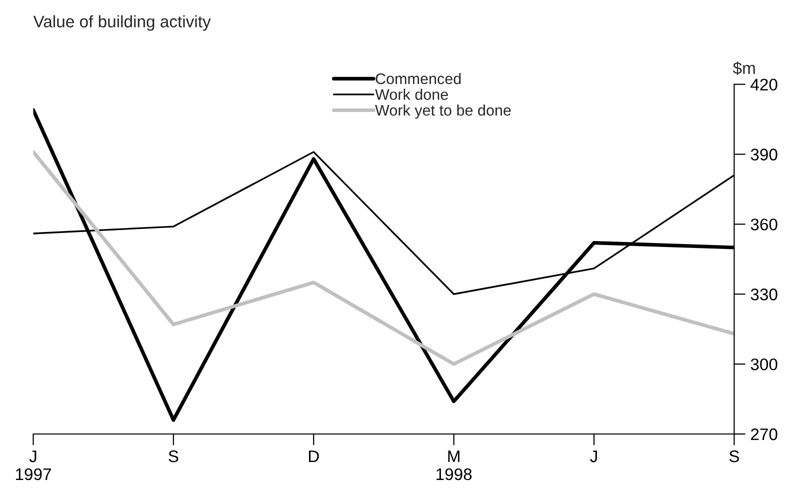 The width and height of the screenshot is (792, 496). I want to click on y-tick-label: 270, so click(764, 434).